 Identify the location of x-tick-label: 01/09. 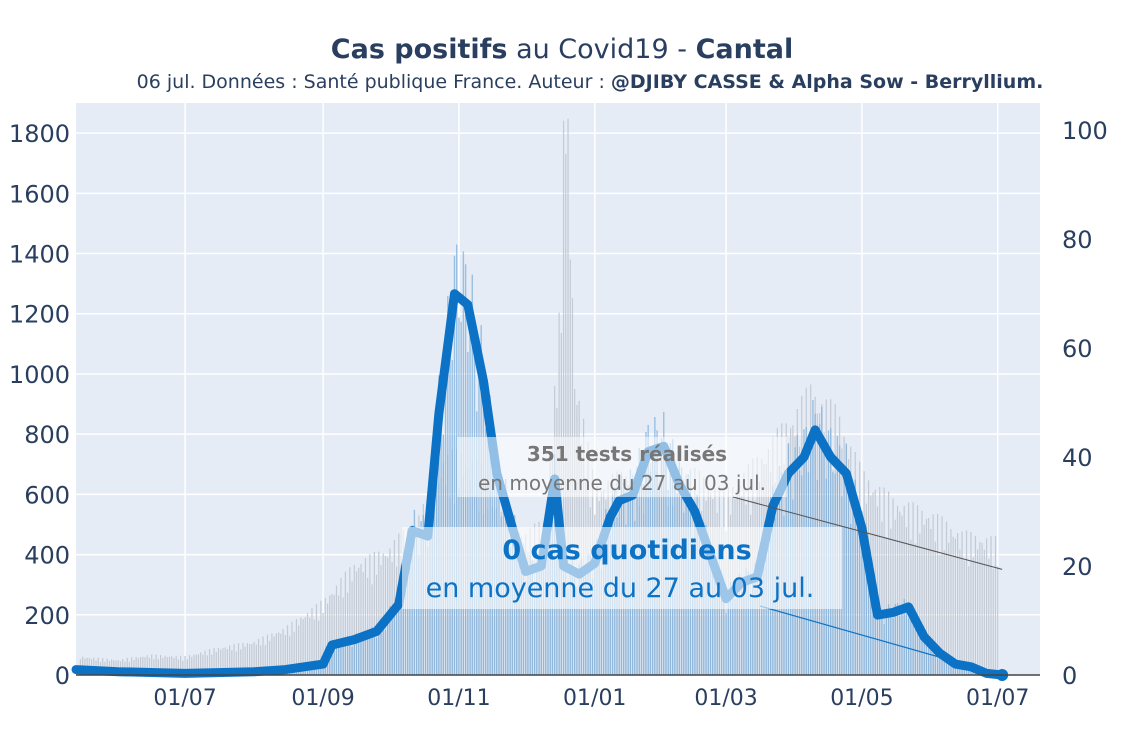
(322, 698).